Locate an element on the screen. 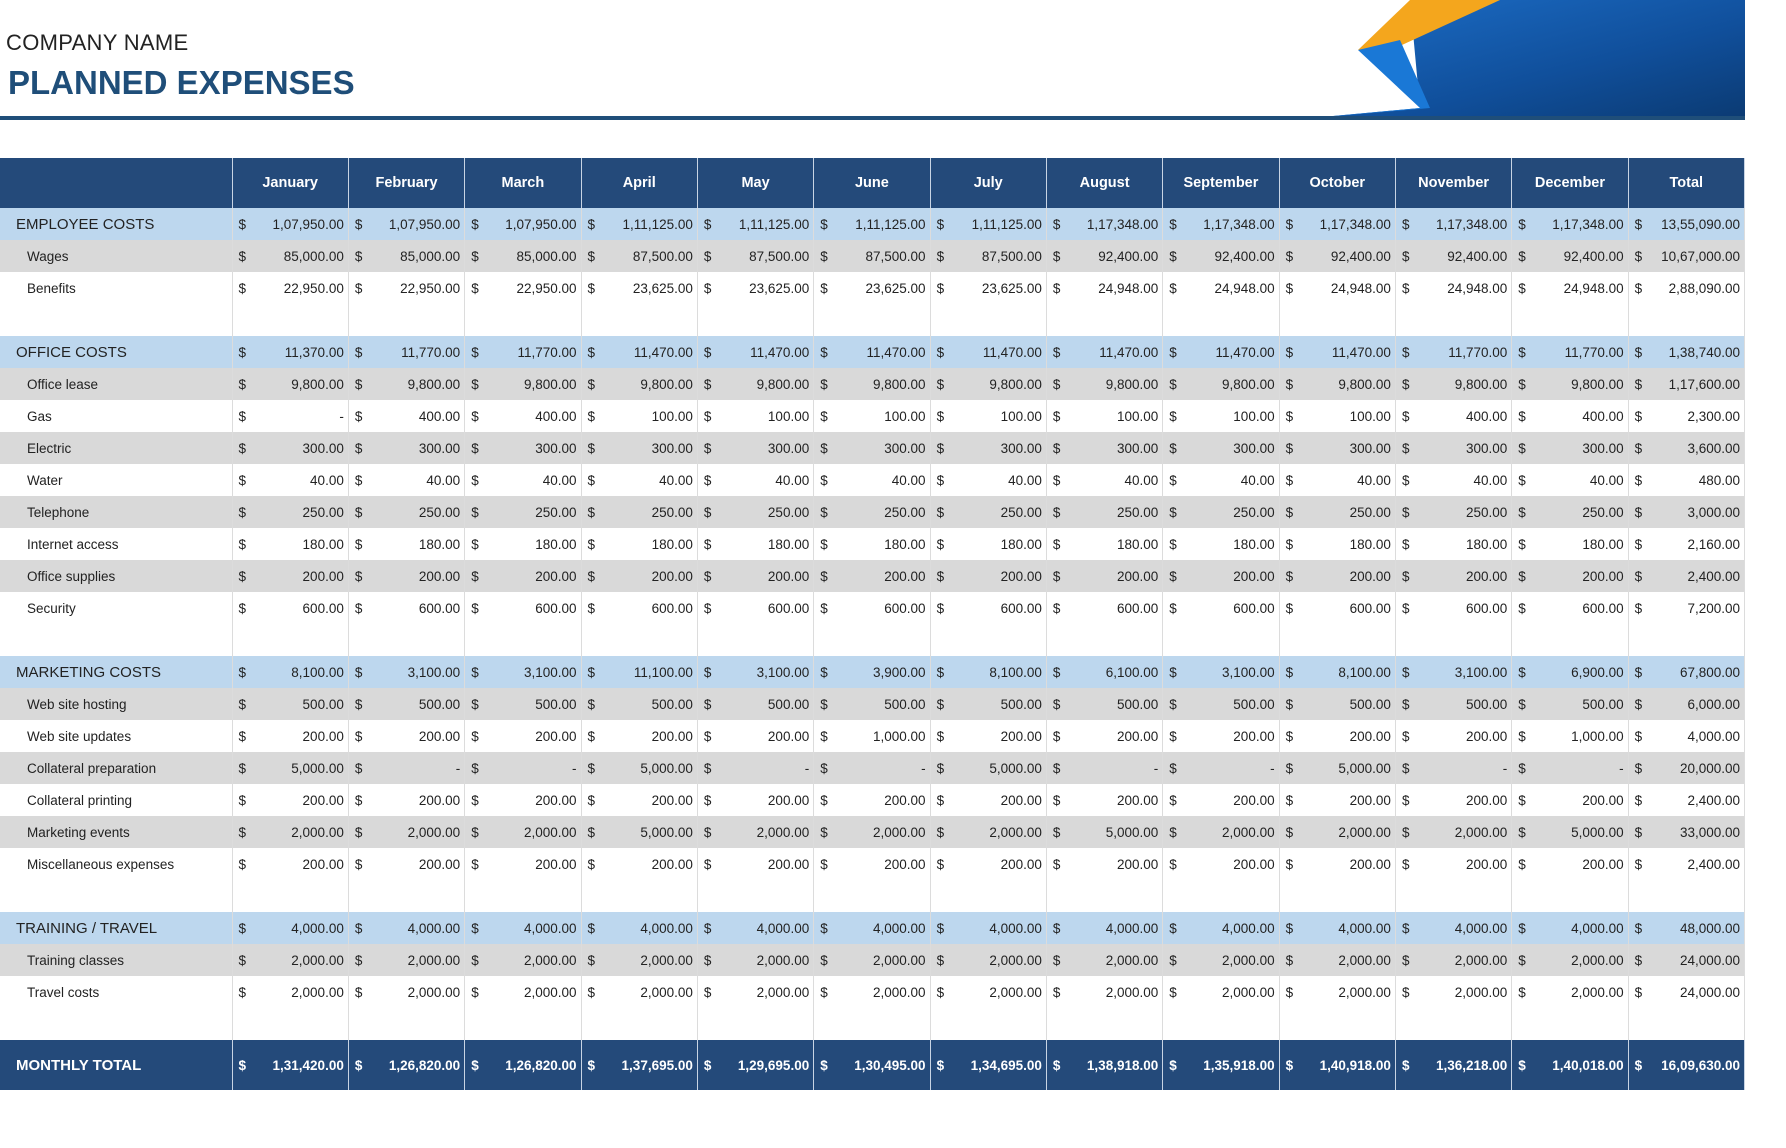 This screenshot has height=1148, width=1786. value-cell: $400.00 is located at coordinates (1570, 416).